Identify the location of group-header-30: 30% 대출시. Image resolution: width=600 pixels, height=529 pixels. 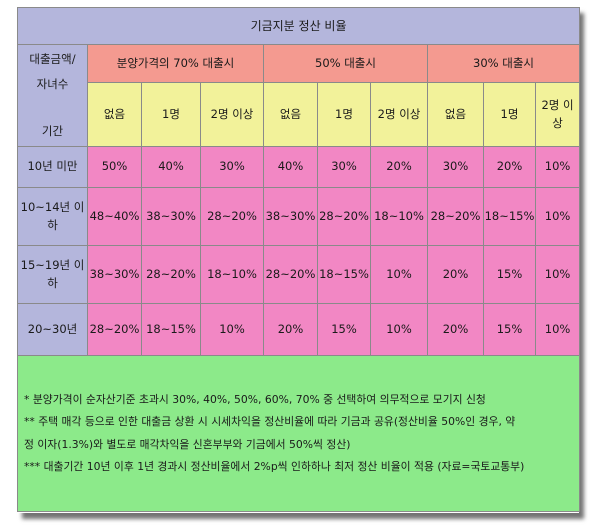
(503, 63).